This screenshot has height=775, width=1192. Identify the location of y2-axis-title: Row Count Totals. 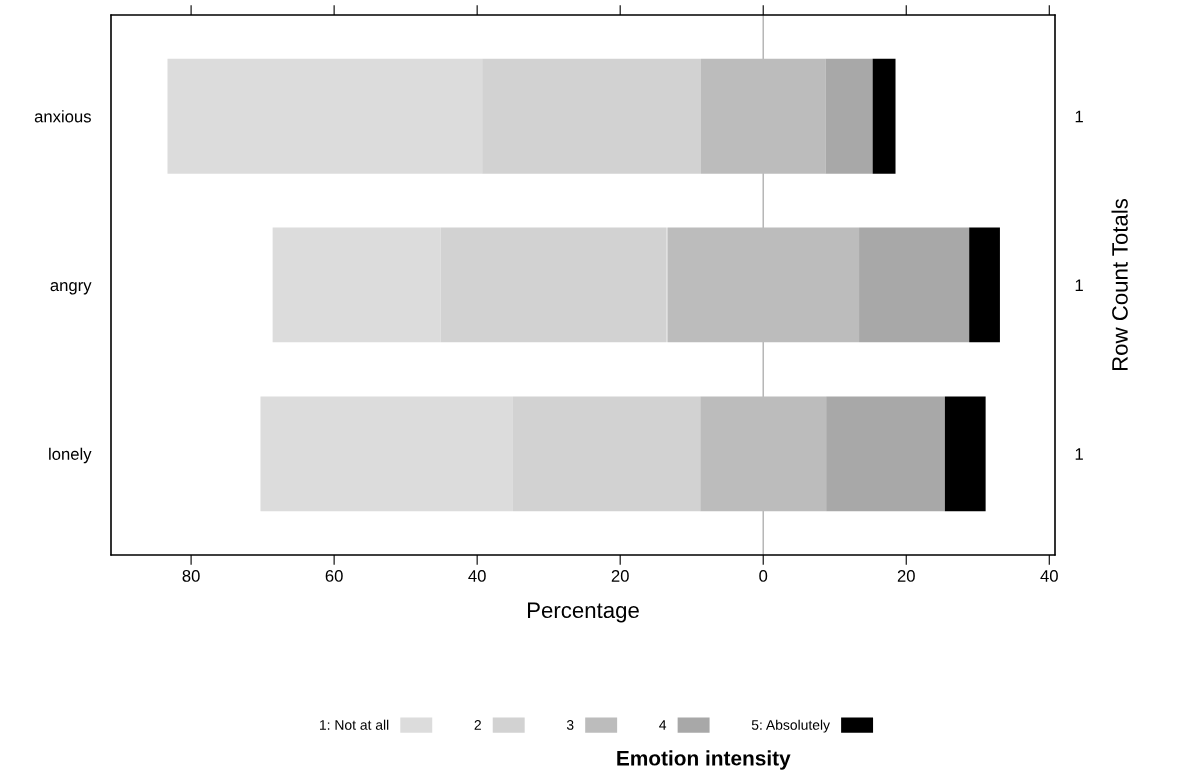
(1119, 284).